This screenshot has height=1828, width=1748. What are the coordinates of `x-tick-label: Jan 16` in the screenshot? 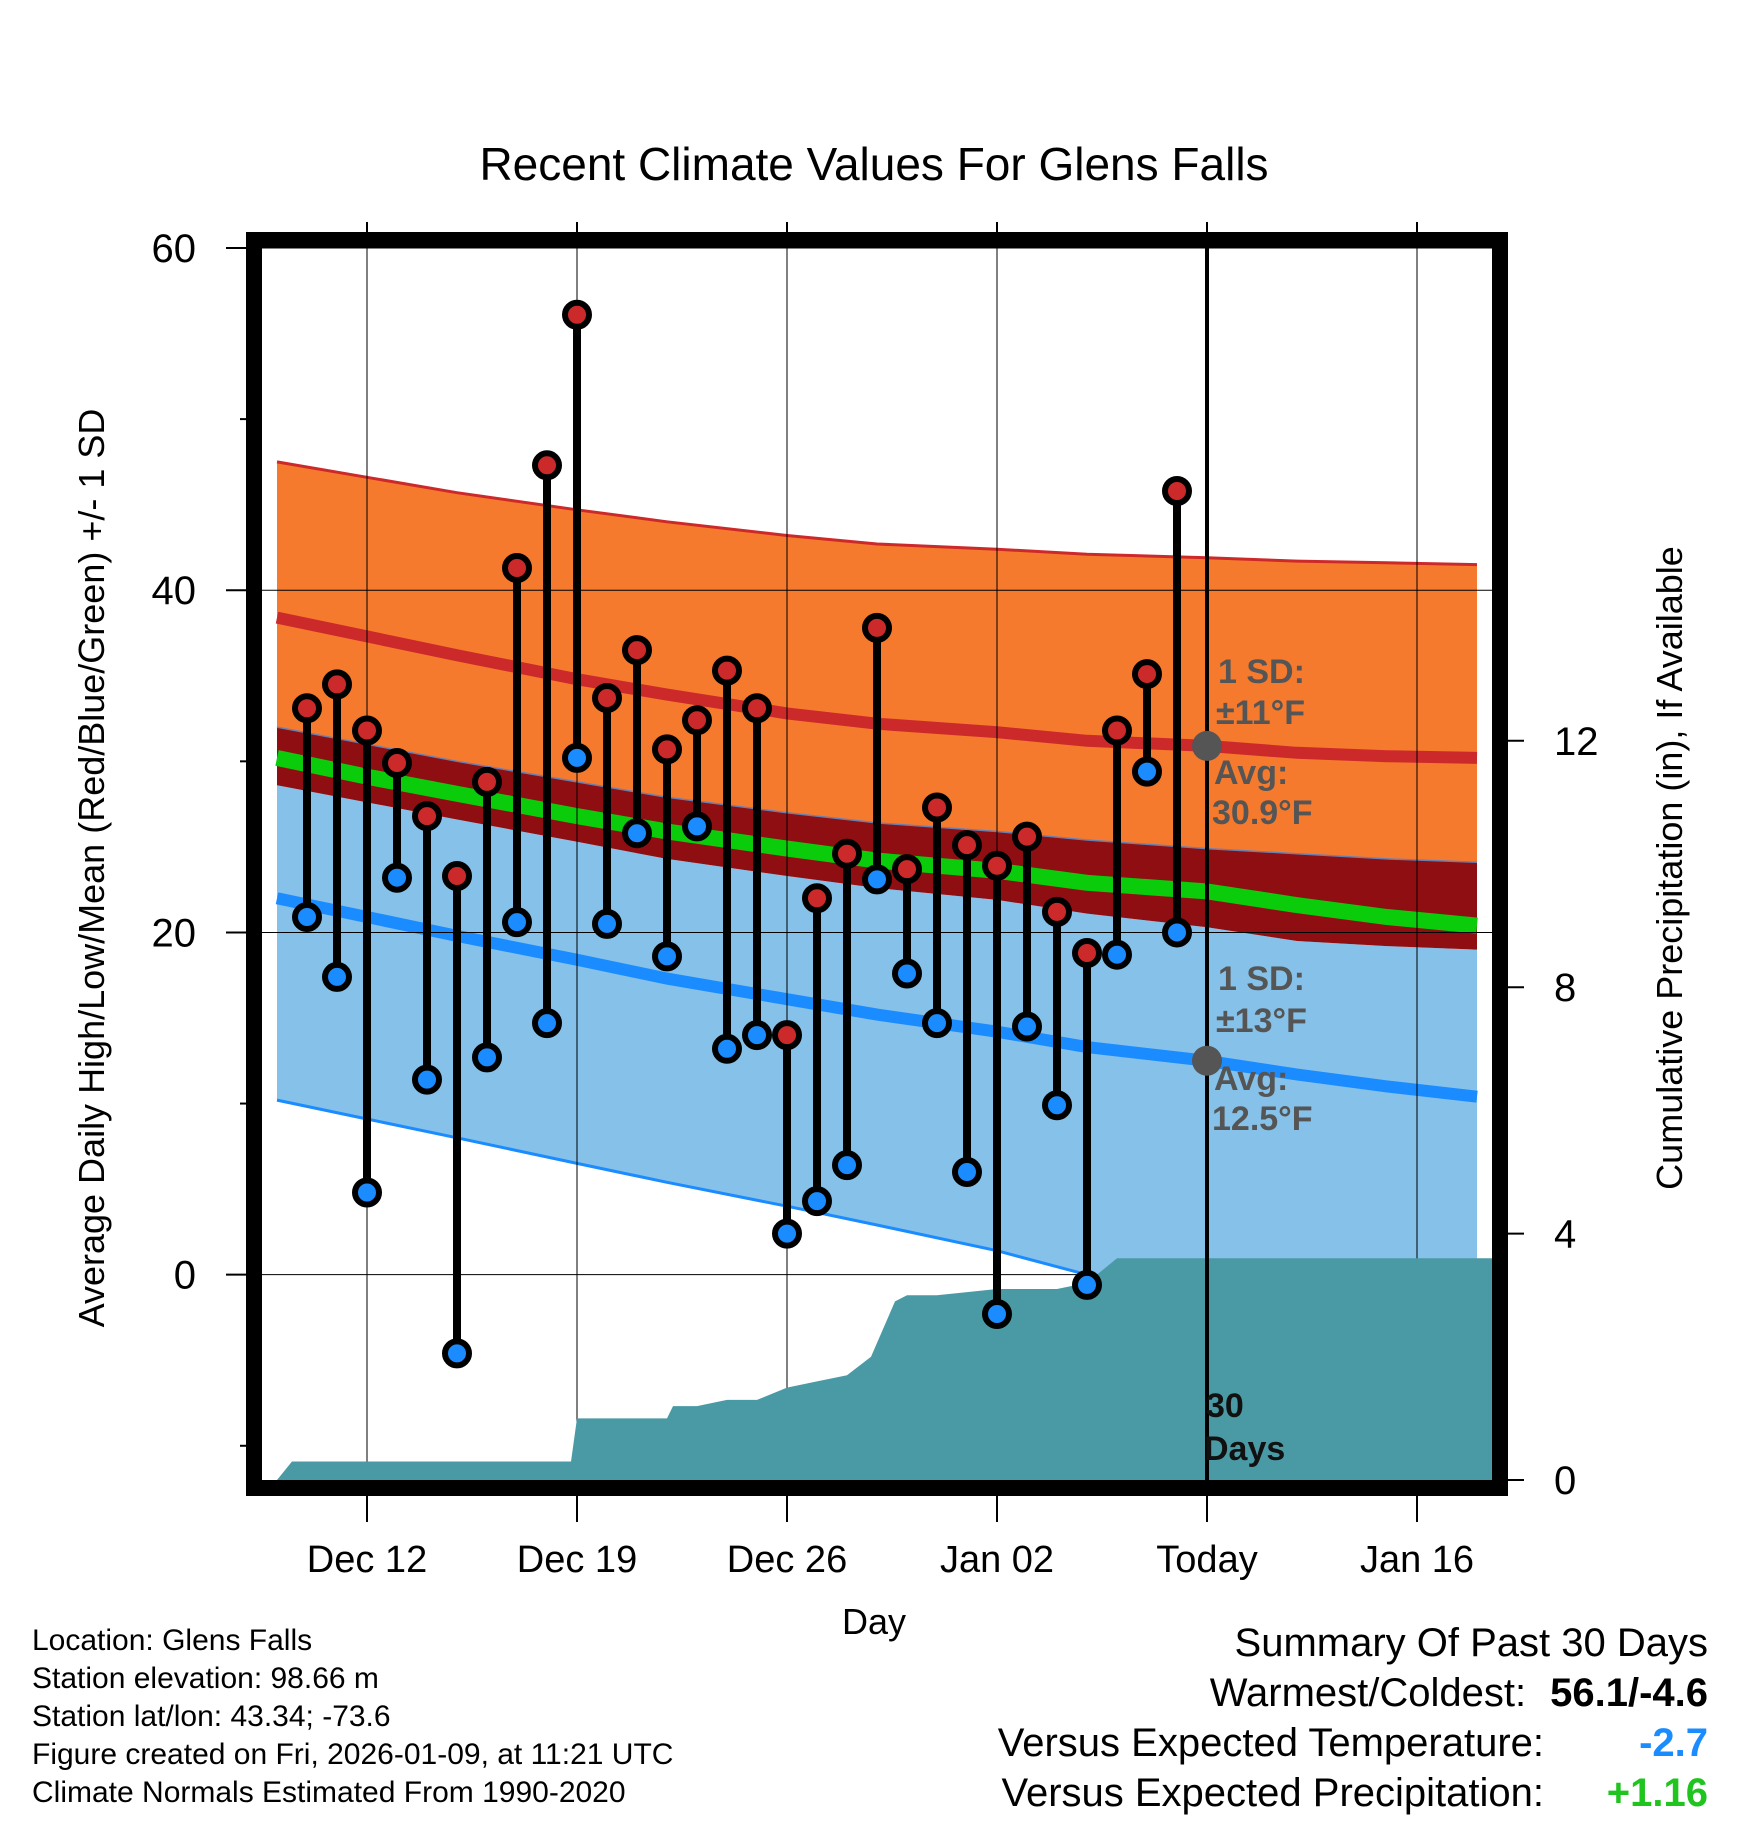 It's located at (1417, 1560).